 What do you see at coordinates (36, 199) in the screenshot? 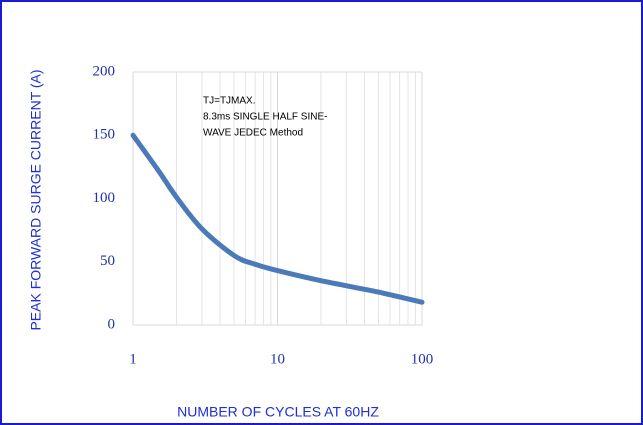
I see `y-axis-label: PEAK FORWARD SURGE CURRENT (A)` at bounding box center [36, 199].